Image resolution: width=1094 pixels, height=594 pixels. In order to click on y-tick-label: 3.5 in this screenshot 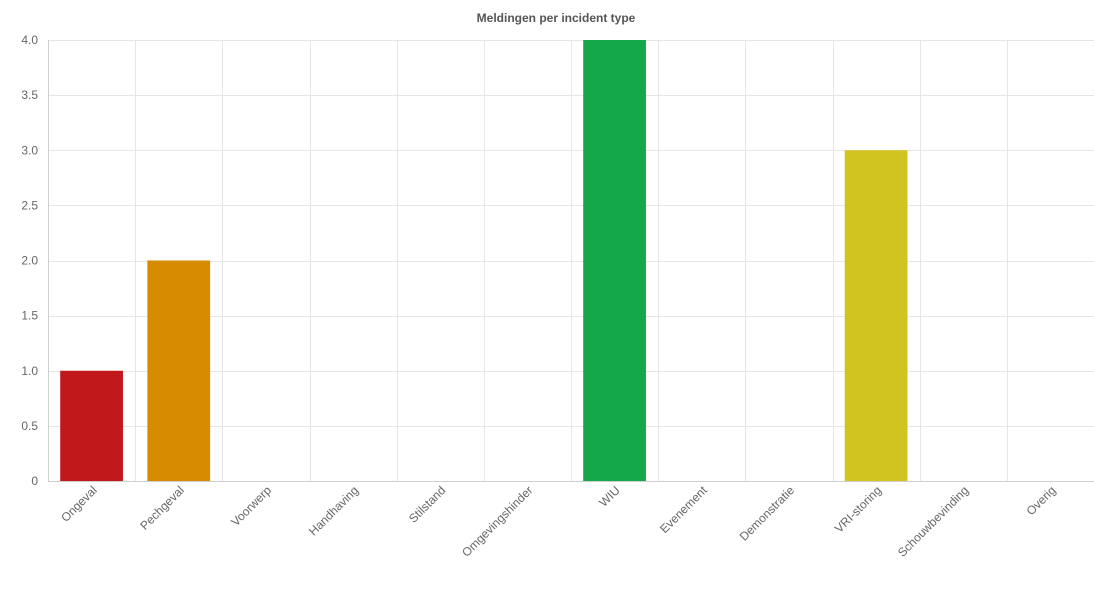, I will do `click(29, 95)`.